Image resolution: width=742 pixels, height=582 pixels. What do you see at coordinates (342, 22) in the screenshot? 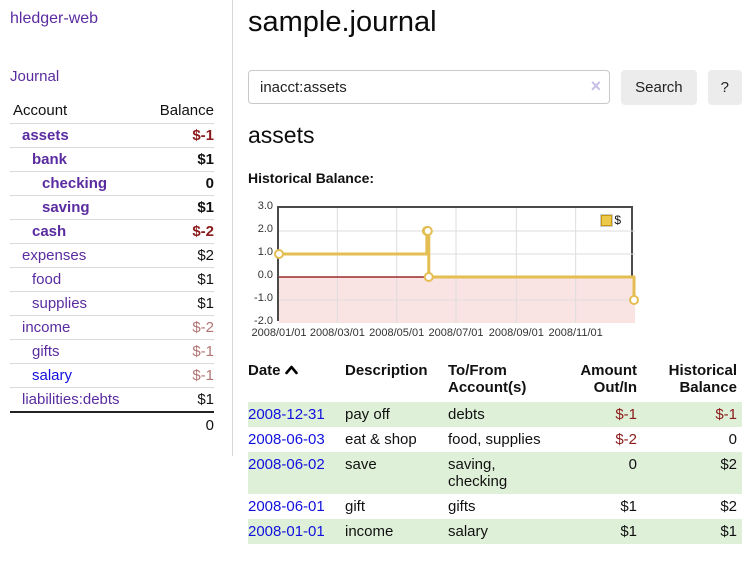
I see `page-title: sample.journal` at bounding box center [342, 22].